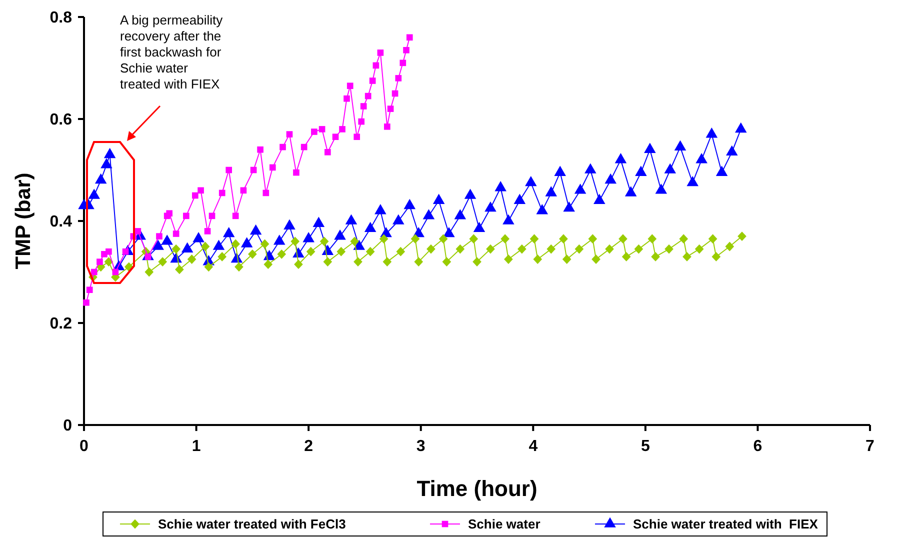  I want to click on legend-label: Schie water treated with FeCl3, so click(252, 524).